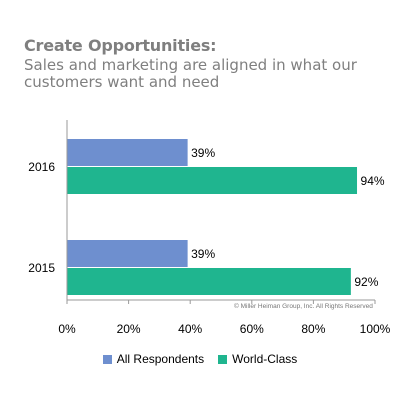  What do you see at coordinates (203, 254) in the screenshot?
I see `data-label-2015-all-respondents: 39%` at bounding box center [203, 254].